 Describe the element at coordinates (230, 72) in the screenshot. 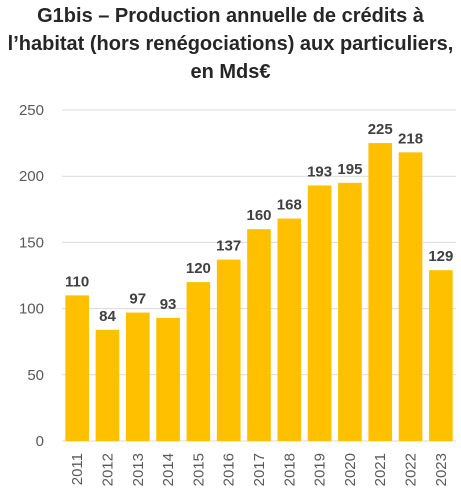

I see `chart-title-line-3: en Mds€` at that location.